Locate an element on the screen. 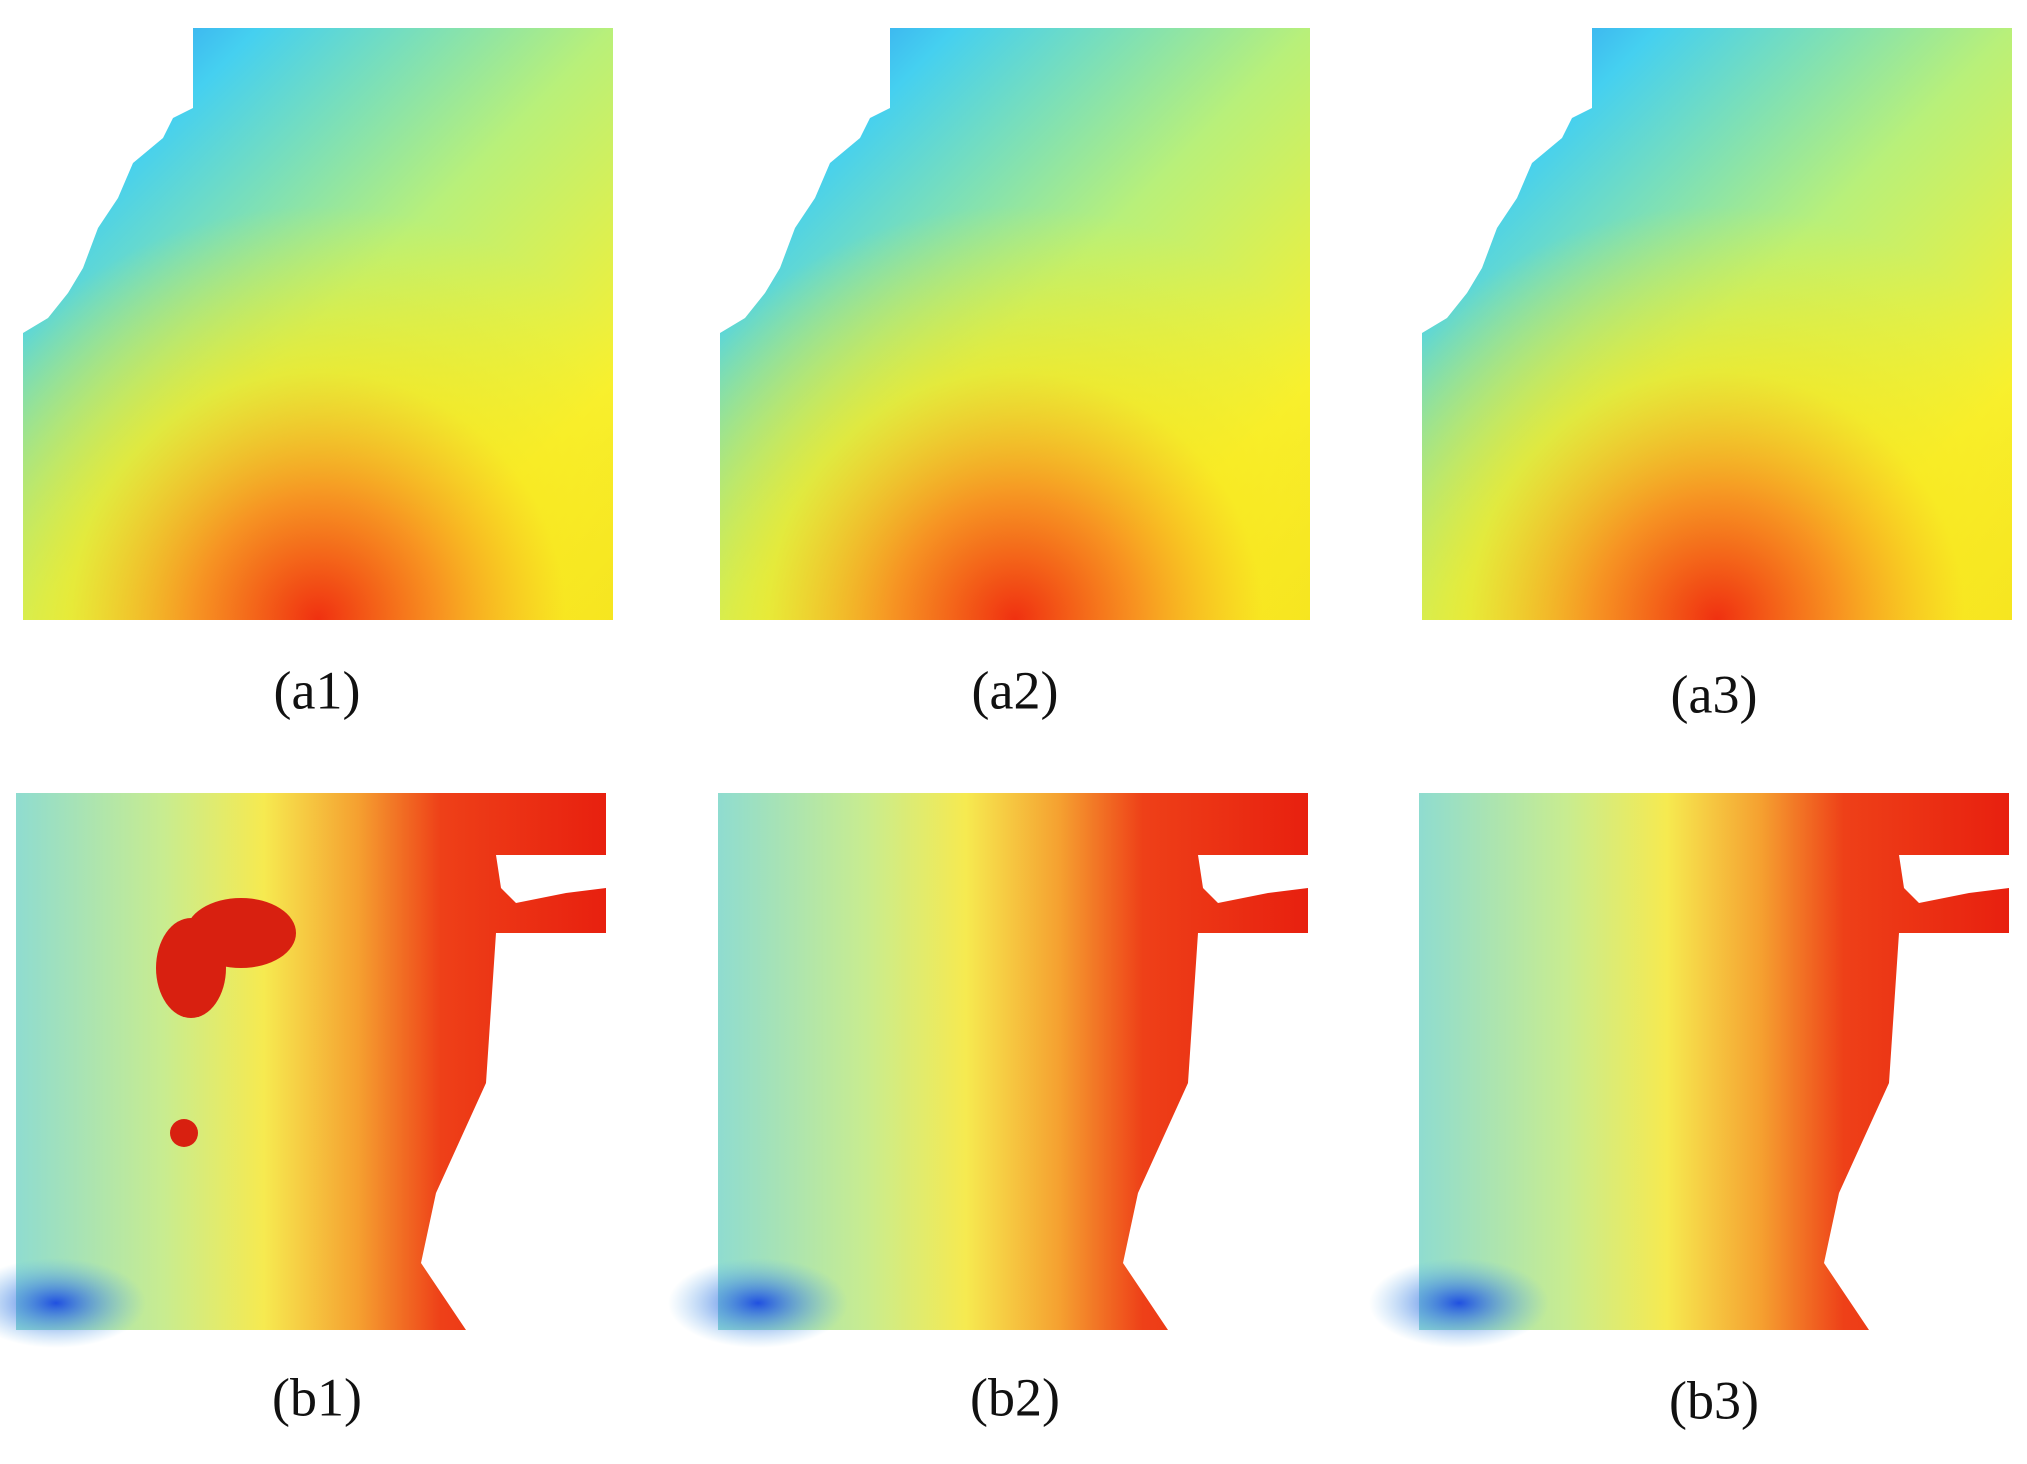 Image resolution: width=2027 pixels, height=1464 pixels. panel-b2 is located at coordinates (988, 1070).